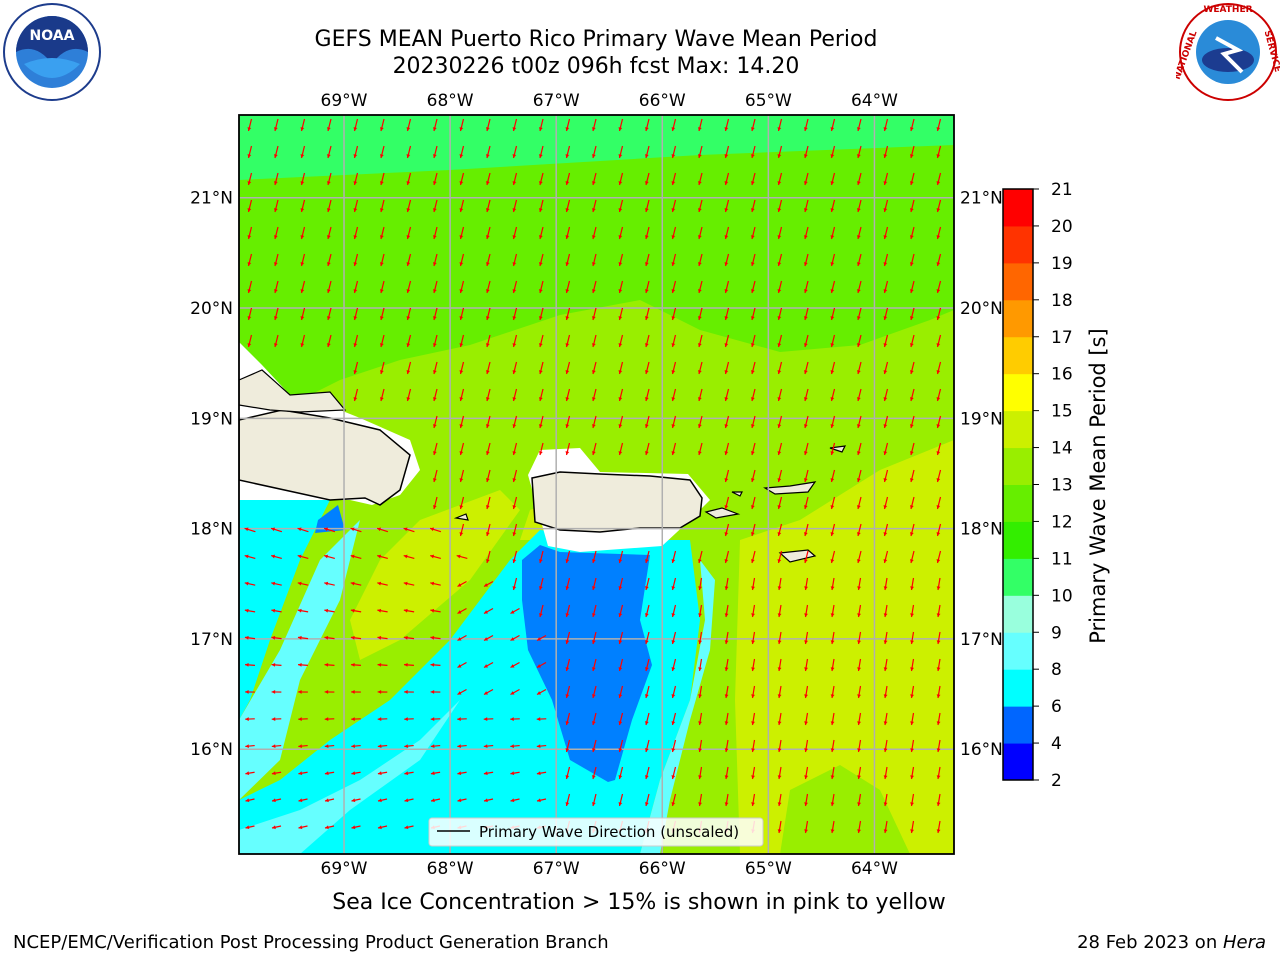 The image size is (1280, 960). What do you see at coordinates (596, 66) in the screenshot?
I see `chart-subtitle: 20230226 t00z 096h fcst Max: 14.20` at bounding box center [596, 66].